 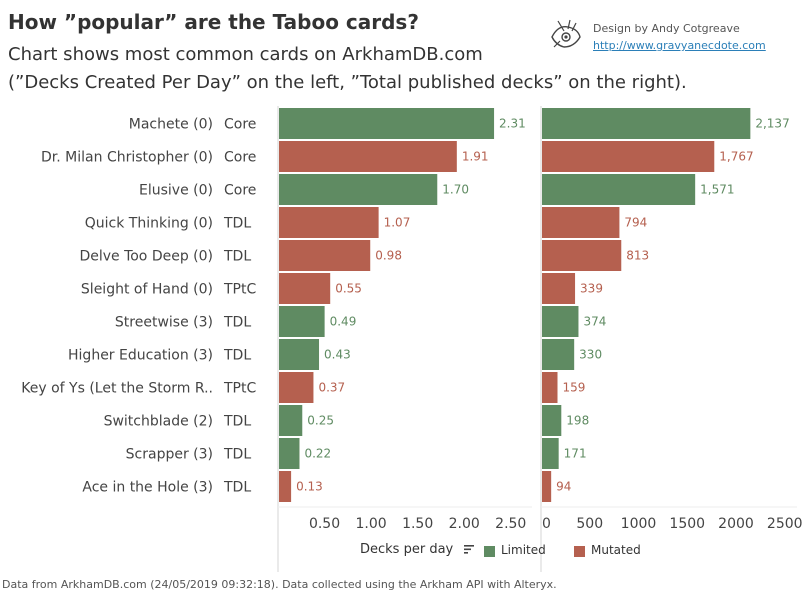 What do you see at coordinates (616, 550) in the screenshot?
I see `legend-label-mutated: Mutated` at bounding box center [616, 550].